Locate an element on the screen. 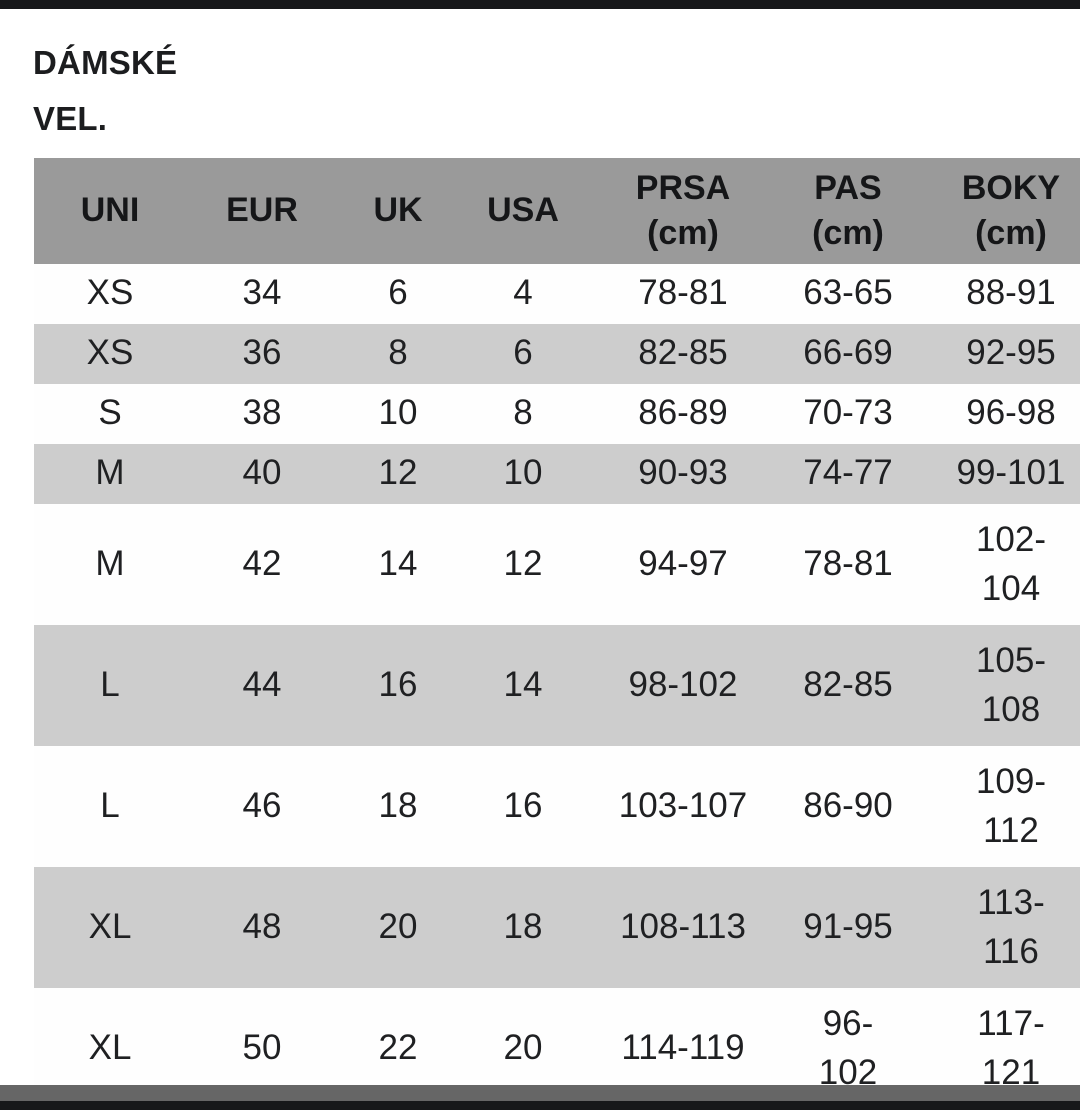  cell-boky-line-2: 112 is located at coordinates (1011, 831).